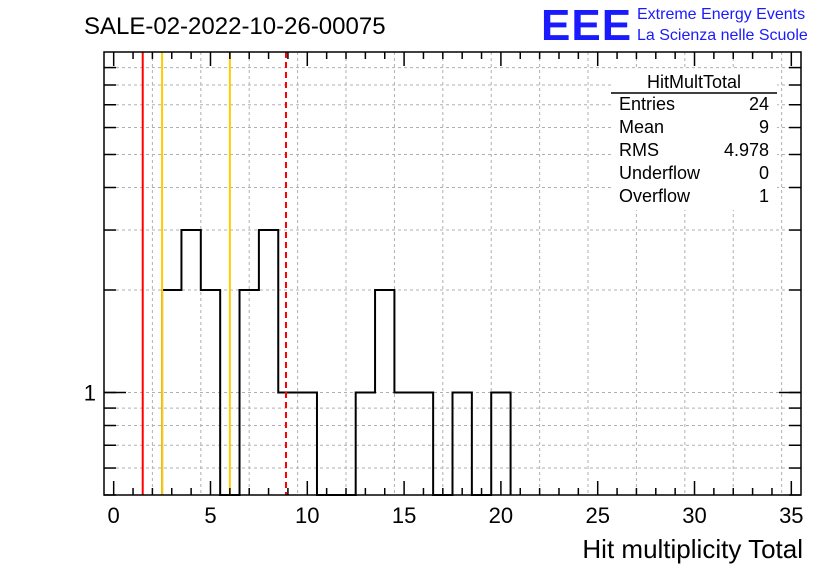  Describe the element at coordinates (764, 173) in the screenshot. I see `stats-value-underflow: 0` at that location.